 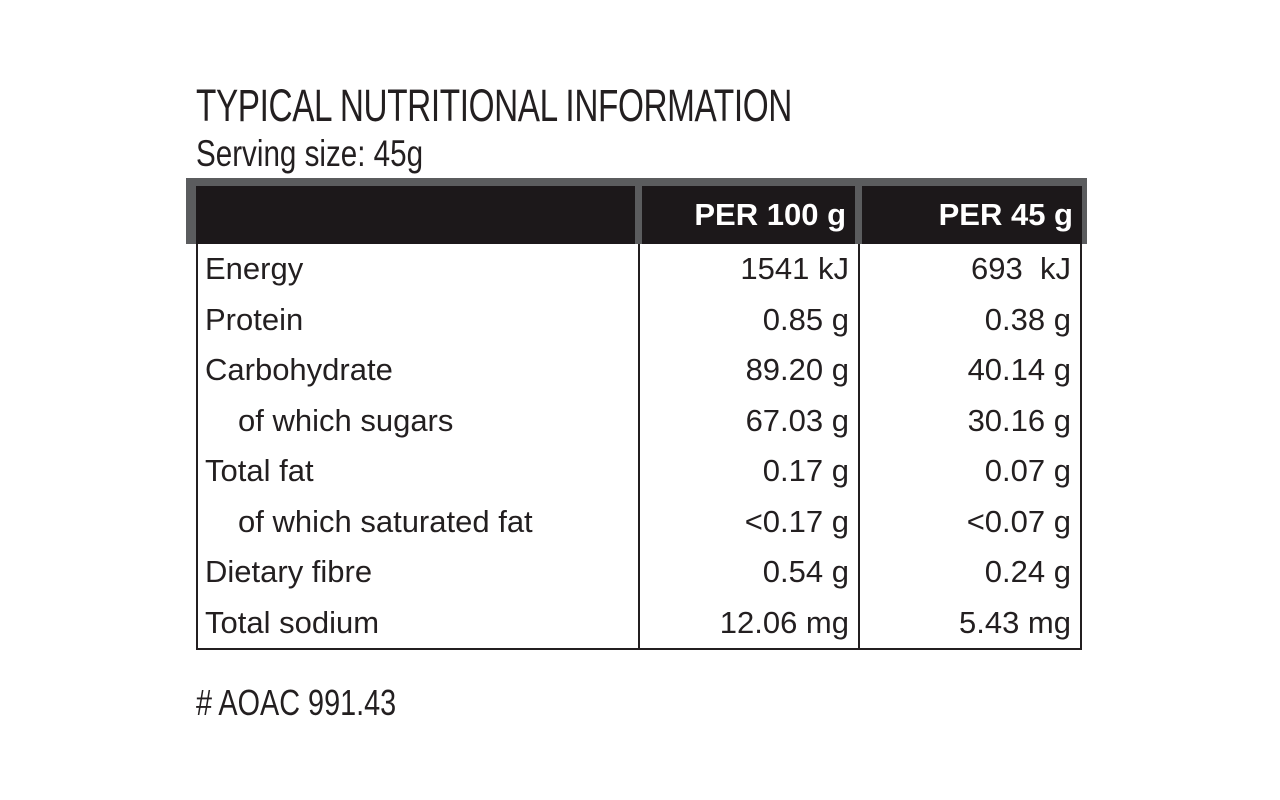 What do you see at coordinates (969, 572) in the screenshot?
I see `value-per-45g: 0.24 g` at bounding box center [969, 572].